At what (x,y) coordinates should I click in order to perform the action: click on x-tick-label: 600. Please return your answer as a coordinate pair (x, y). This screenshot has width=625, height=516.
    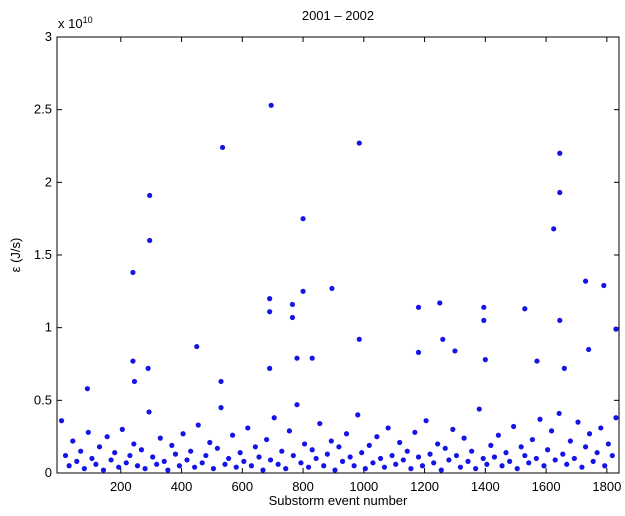
    Looking at the image, I should click on (242, 486).